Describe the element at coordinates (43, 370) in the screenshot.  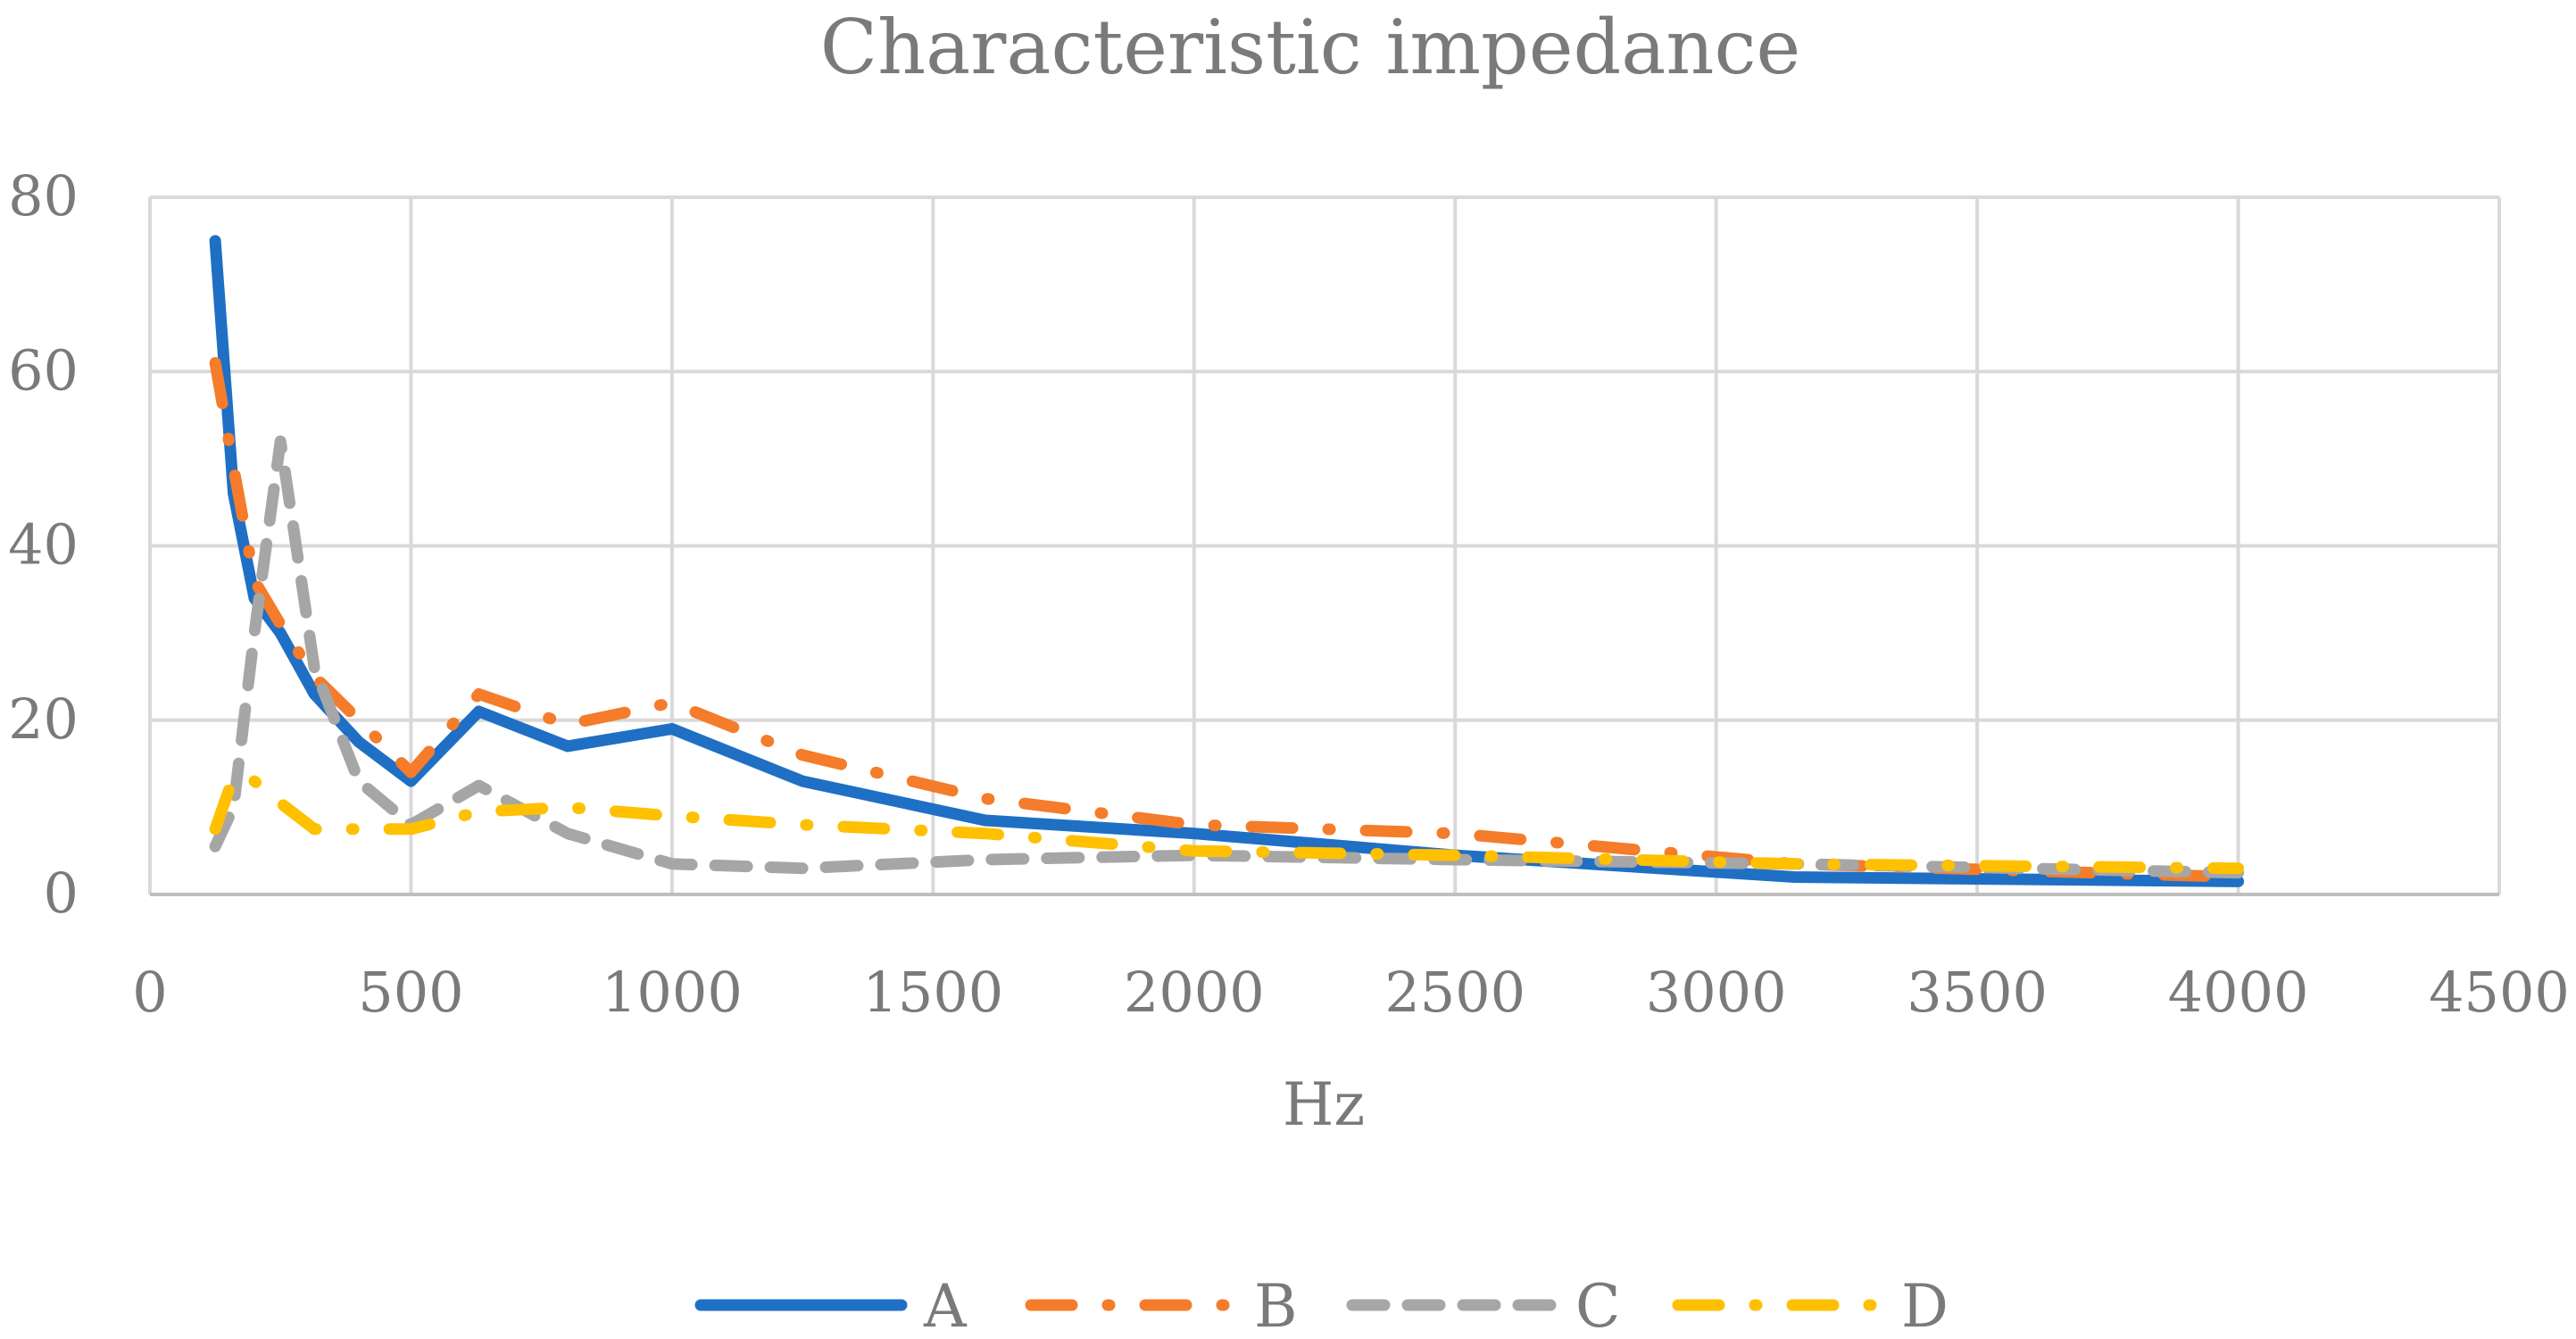
I see `y-tick-label: 60` at that location.